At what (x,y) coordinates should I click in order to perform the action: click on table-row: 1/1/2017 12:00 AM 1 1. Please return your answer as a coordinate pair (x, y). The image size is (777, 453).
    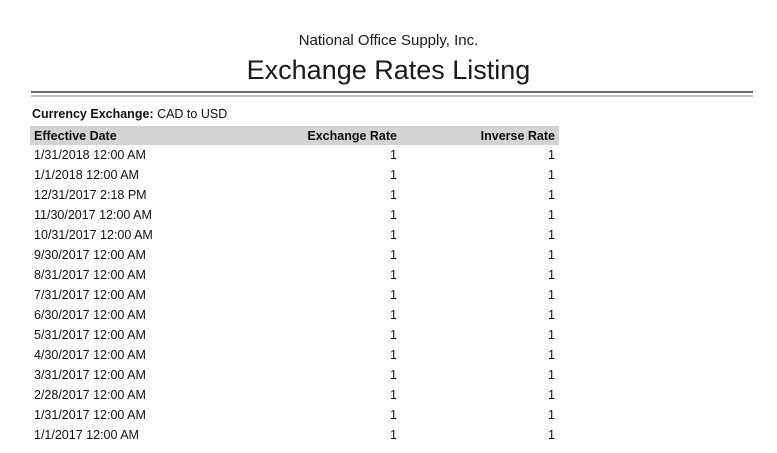
    Looking at the image, I should click on (294, 435).